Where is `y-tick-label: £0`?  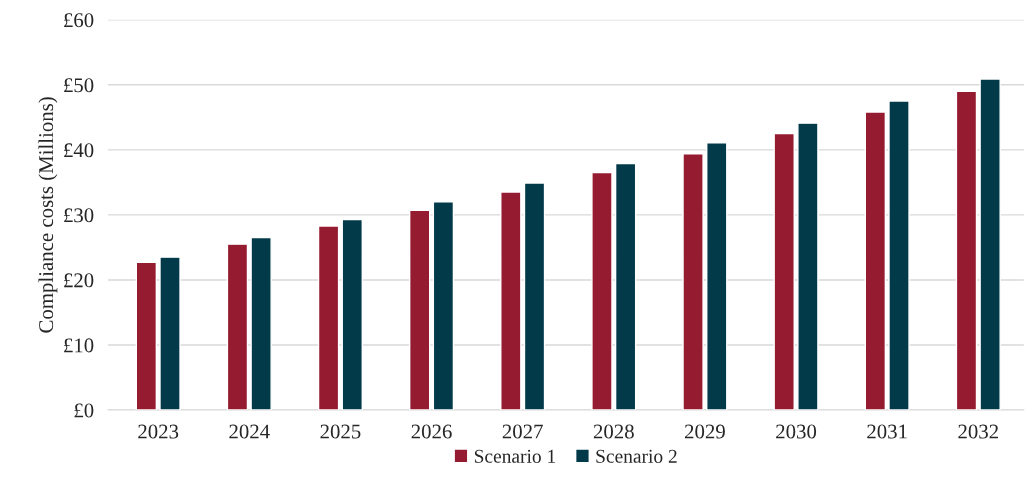 y-tick-label: £0 is located at coordinates (84, 410).